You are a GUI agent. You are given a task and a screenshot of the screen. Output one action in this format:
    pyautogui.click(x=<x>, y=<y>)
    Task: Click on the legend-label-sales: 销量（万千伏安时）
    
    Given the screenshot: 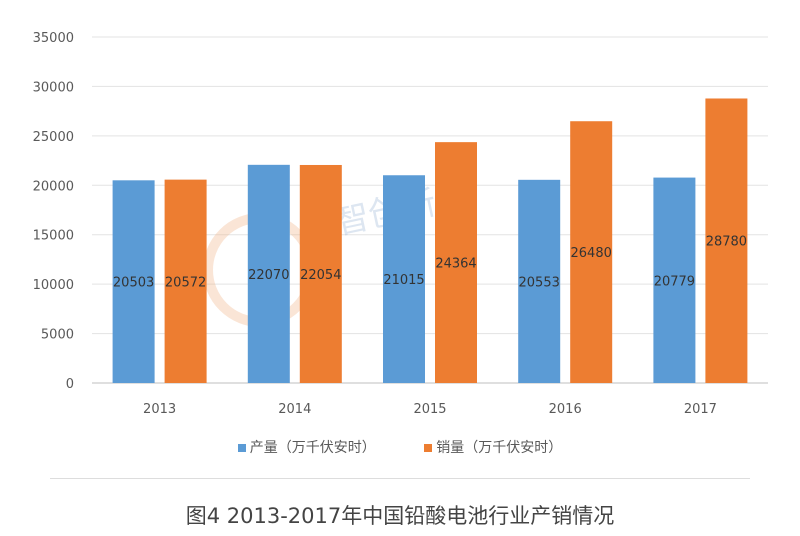 What is the action you would take?
    pyautogui.click(x=499, y=448)
    